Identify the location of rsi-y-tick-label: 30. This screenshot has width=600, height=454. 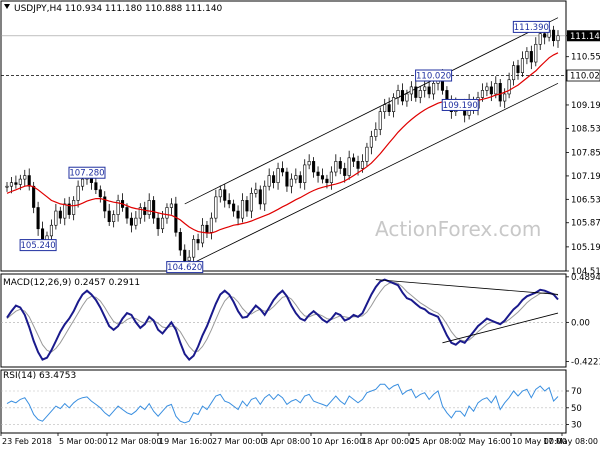
(576, 426).